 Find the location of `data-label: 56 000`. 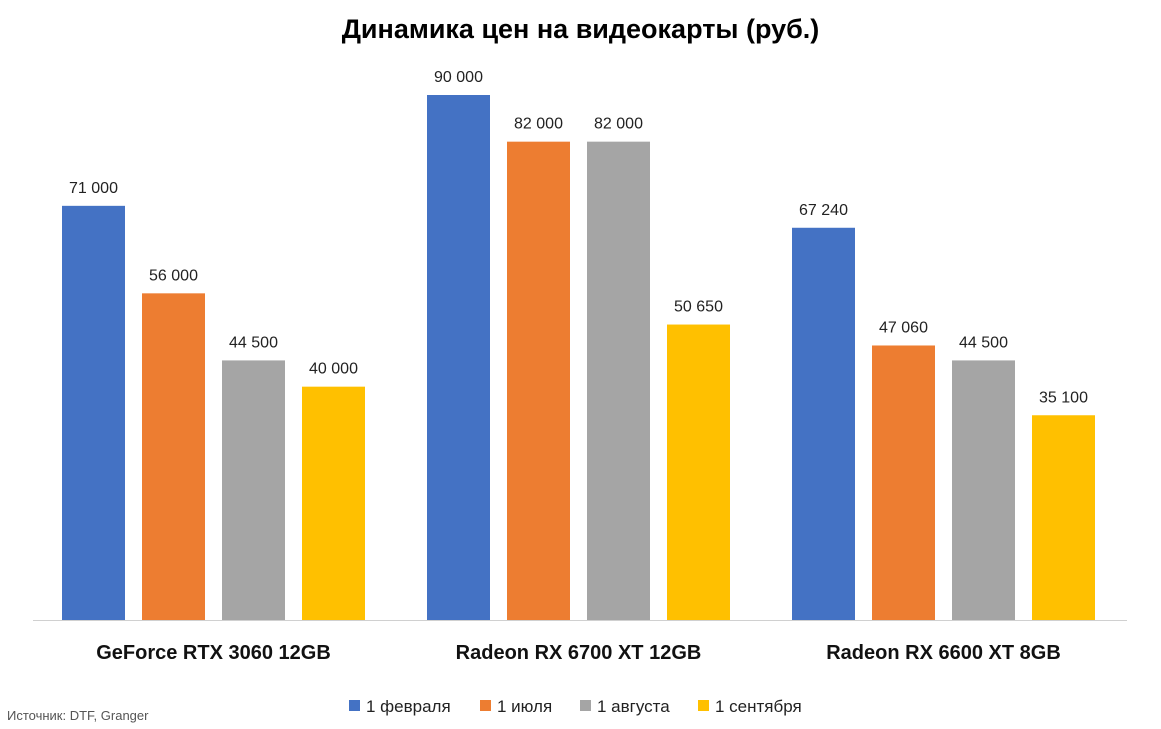

data-label: 56 000 is located at coordinates (173, 275).